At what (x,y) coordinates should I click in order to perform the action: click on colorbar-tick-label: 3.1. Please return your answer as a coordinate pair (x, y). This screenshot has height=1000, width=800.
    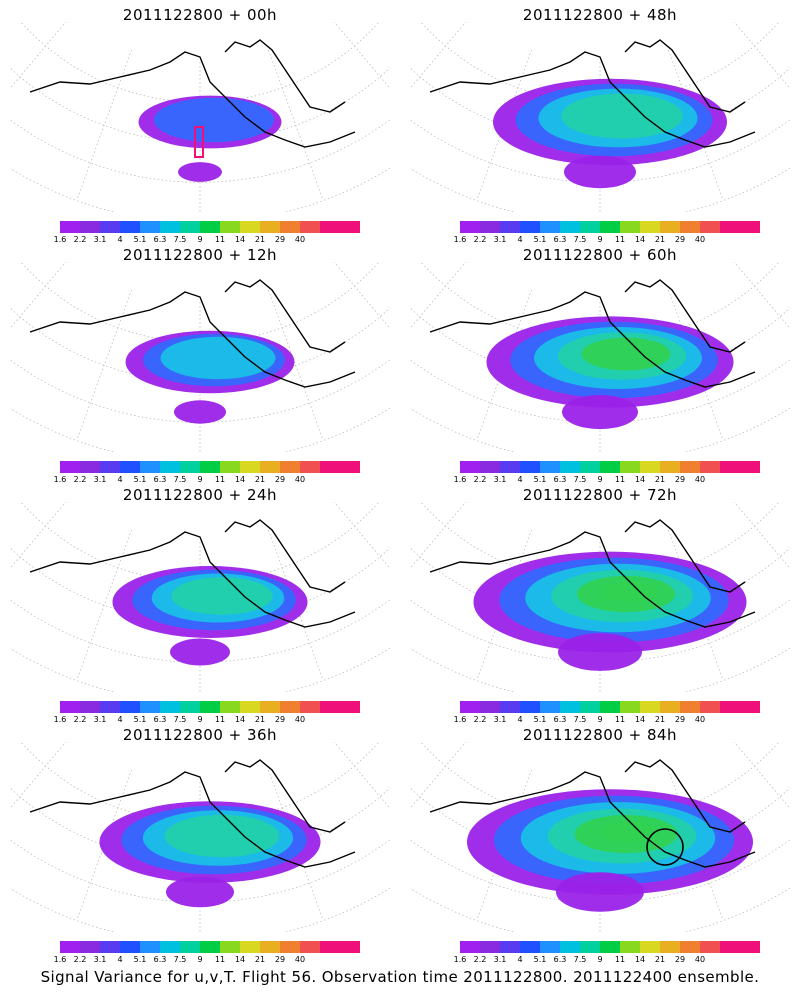
    Looking at the image, I should click on (500, 959).